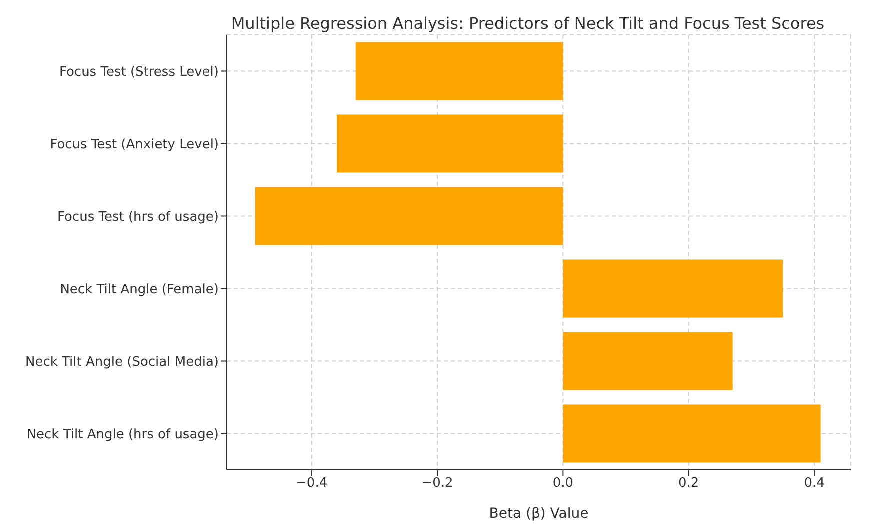 Image resolution: width=892 pixels, height=530 pixels. What do you see at coordinates (134, 144) in the screenshot?
I see `y-tick-label: Focus Test (Anxiety Level)` at bounding box center [134, 144].